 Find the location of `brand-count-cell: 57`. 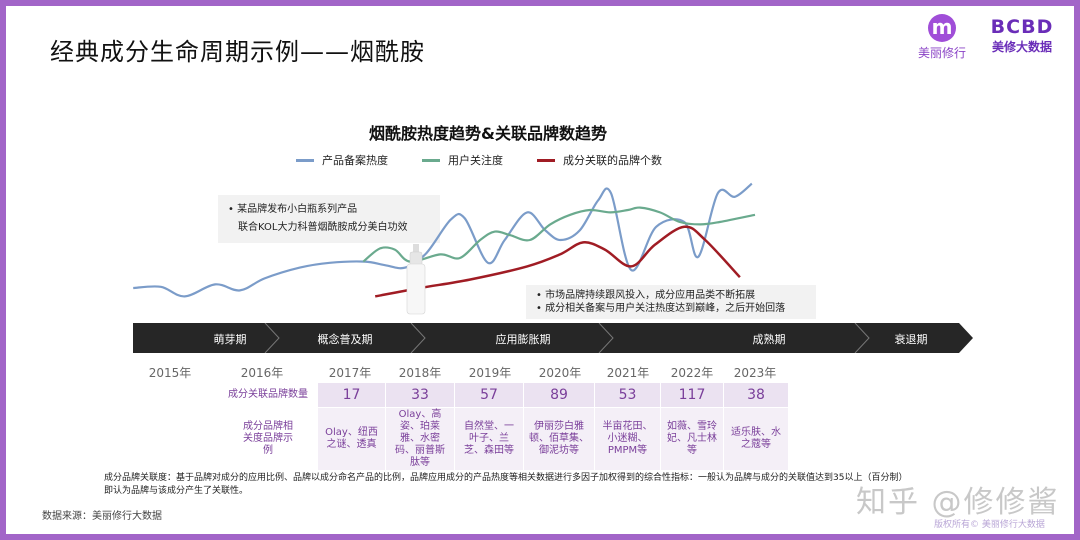

brand-count-cell: 57 is located at coordinates (489, 395).